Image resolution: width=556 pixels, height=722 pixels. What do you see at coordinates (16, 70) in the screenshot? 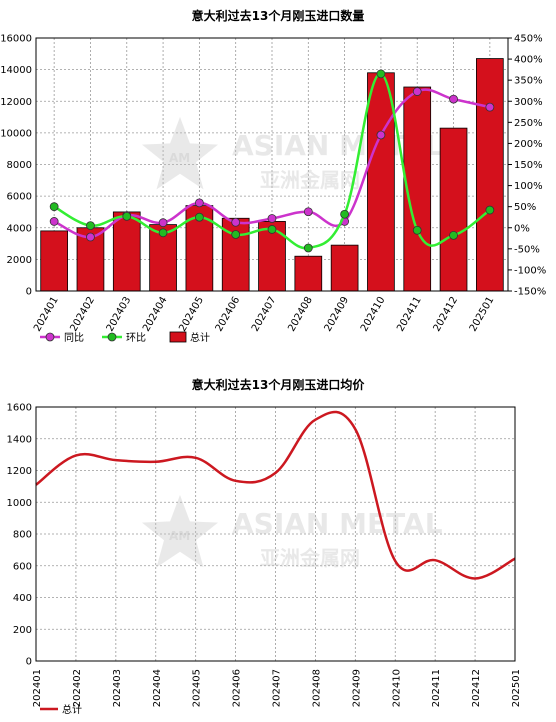
I see `chart1-y-left-tick: 14000` at bounding box center [16, 70].